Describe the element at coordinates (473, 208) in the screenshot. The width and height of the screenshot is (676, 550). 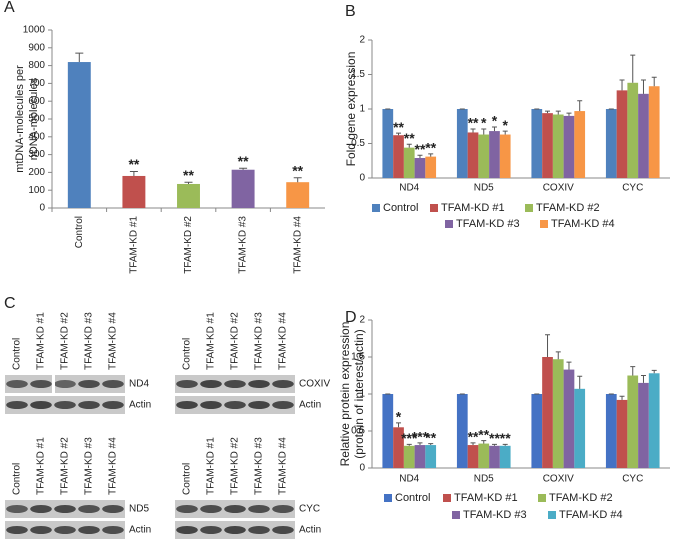
I see `legend-label: TFAM-KD #1` at that location.